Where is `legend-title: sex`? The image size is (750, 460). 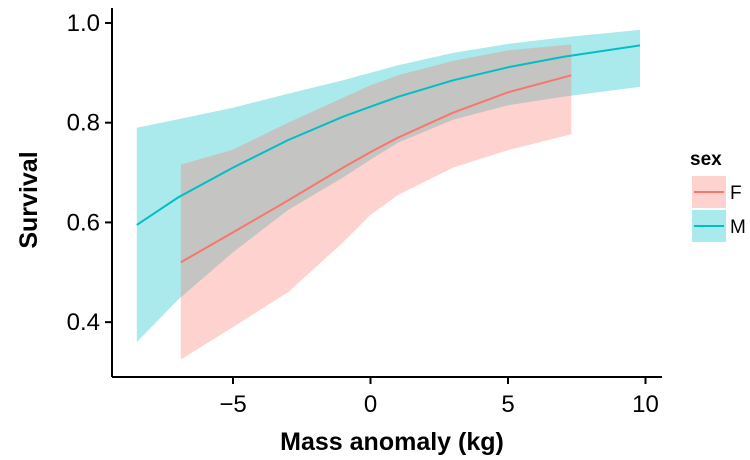
legend-title: sex is located at coordinates (706, 159).